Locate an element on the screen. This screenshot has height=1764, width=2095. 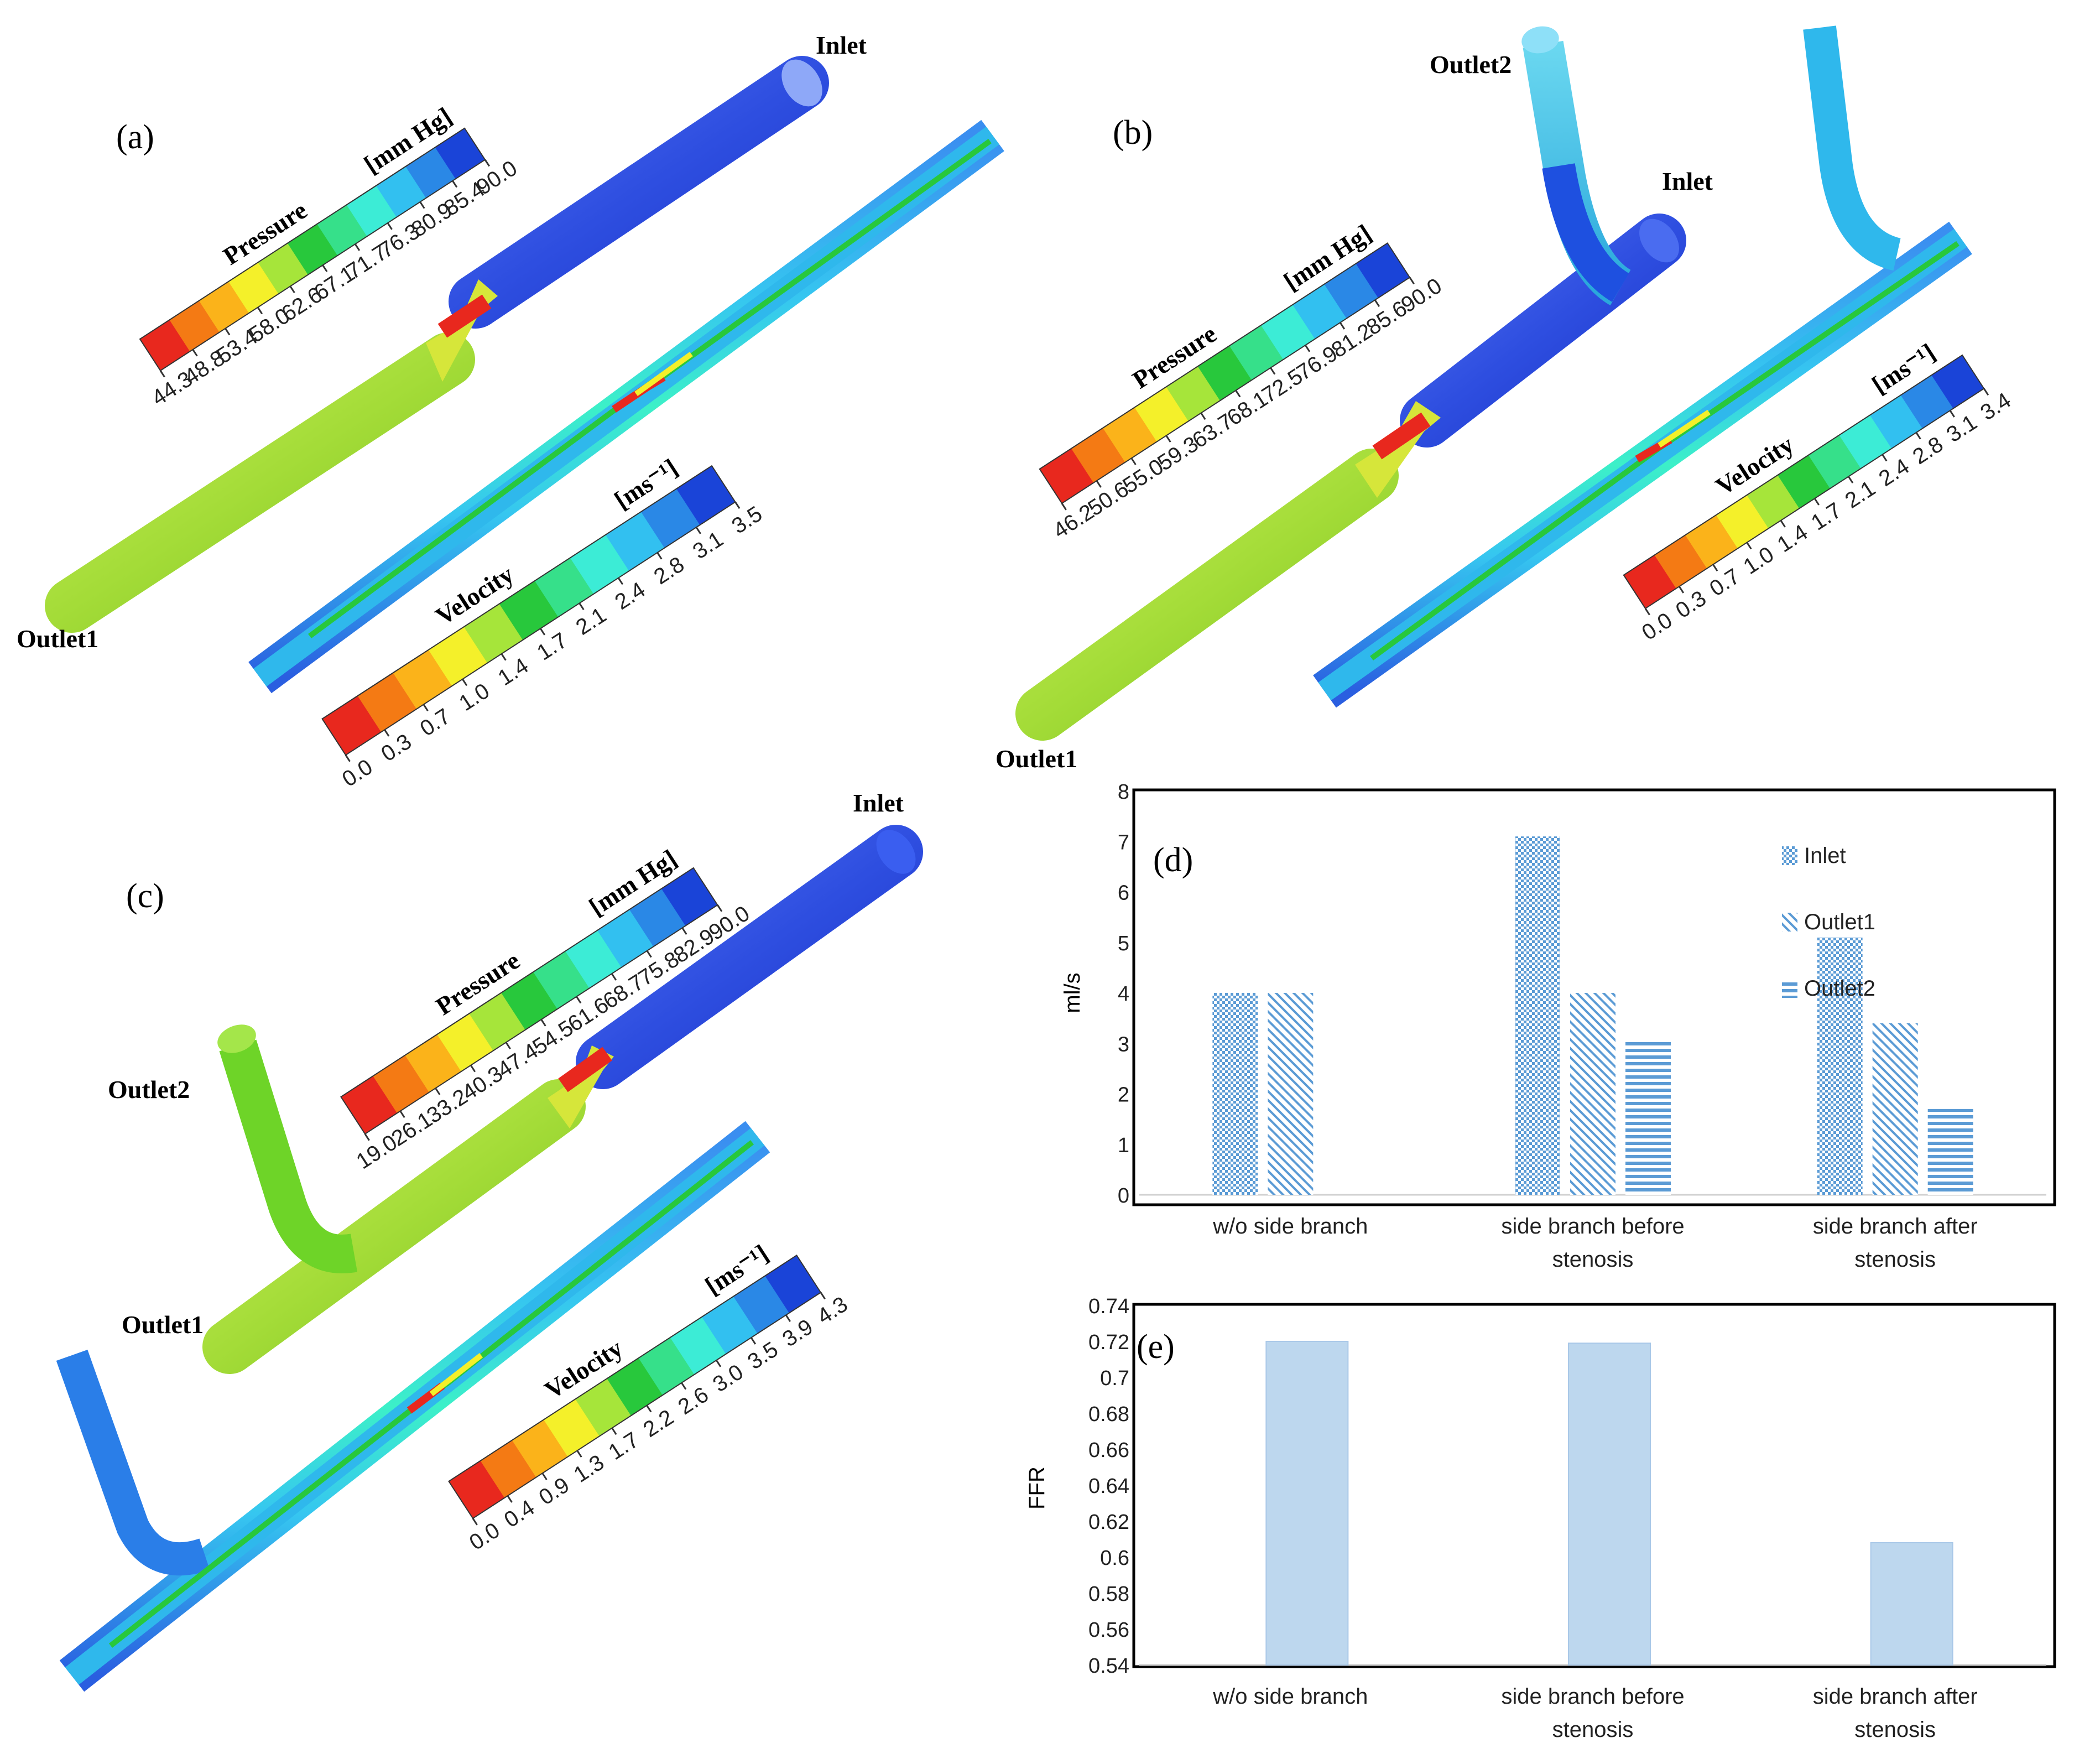
panel-b-pressure-model is located at coordinates (1350, 383).